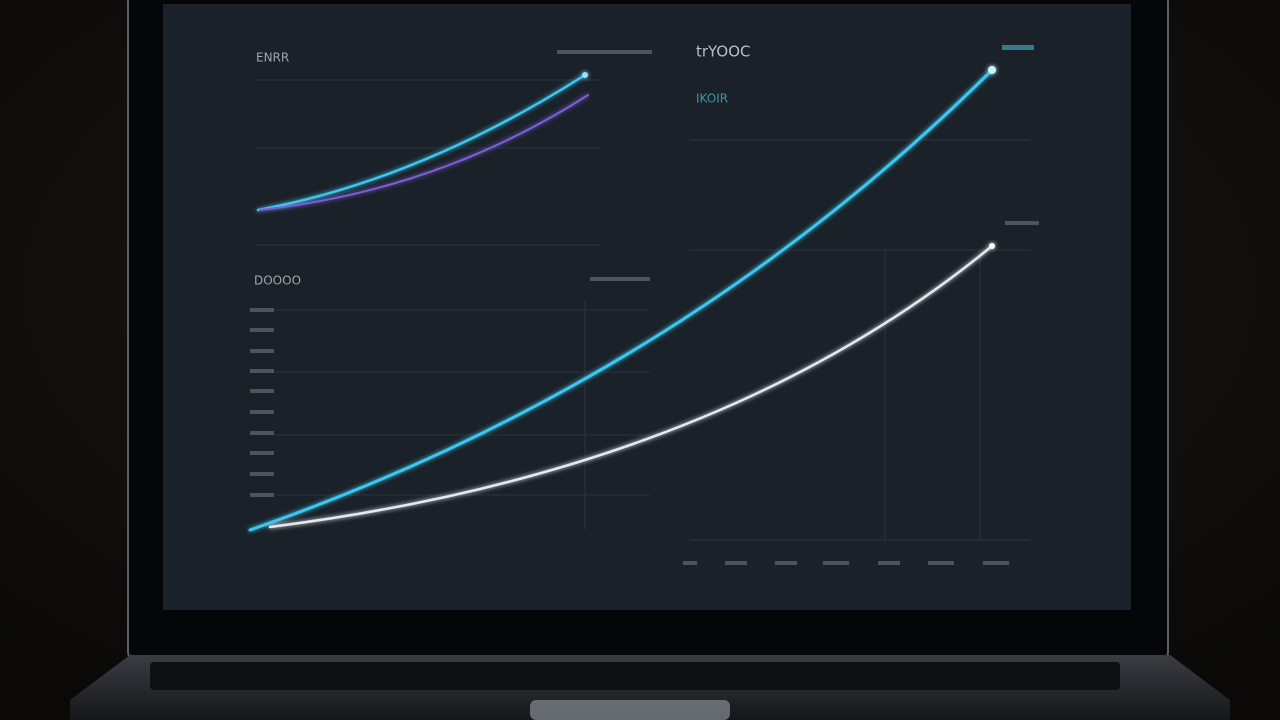 The image size is (1280, 720). I want to click on keyboard, so click(635, 676).